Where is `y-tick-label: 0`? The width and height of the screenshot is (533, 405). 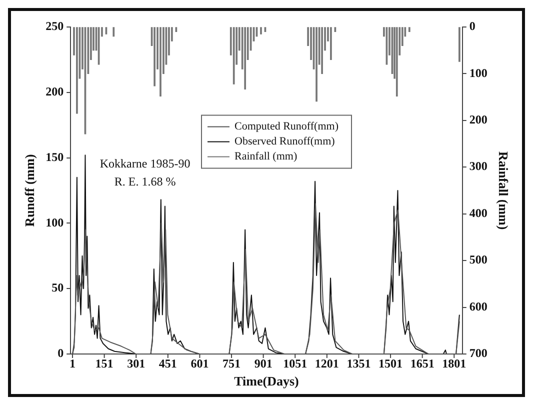 y-tick-label: 0 is located at coordinates (61, 353).